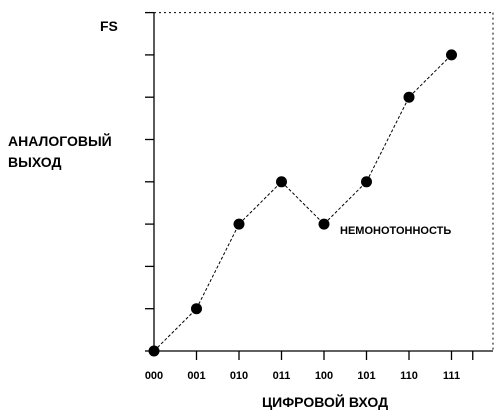 The width and height of the screenshot is (504, 417). I want to click on x-tick-label: 100, so click(324, 376).